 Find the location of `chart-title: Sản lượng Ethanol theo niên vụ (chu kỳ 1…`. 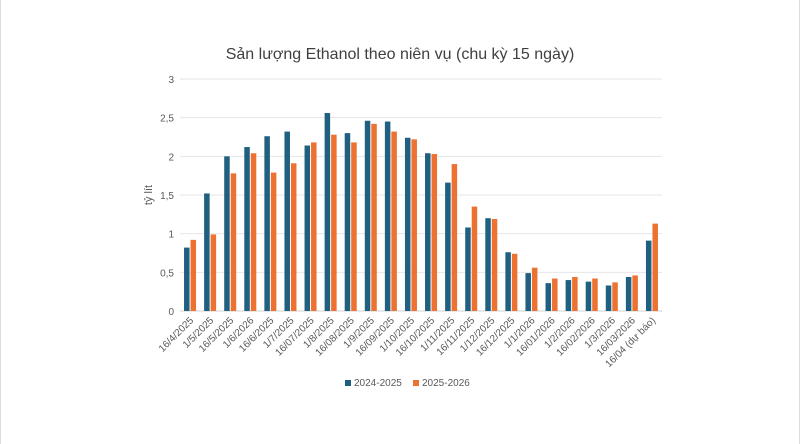

chart-title: Sản lượng Ethanol theo niên vụ (chu kỳ 1… is located at coordinates (400, 54).